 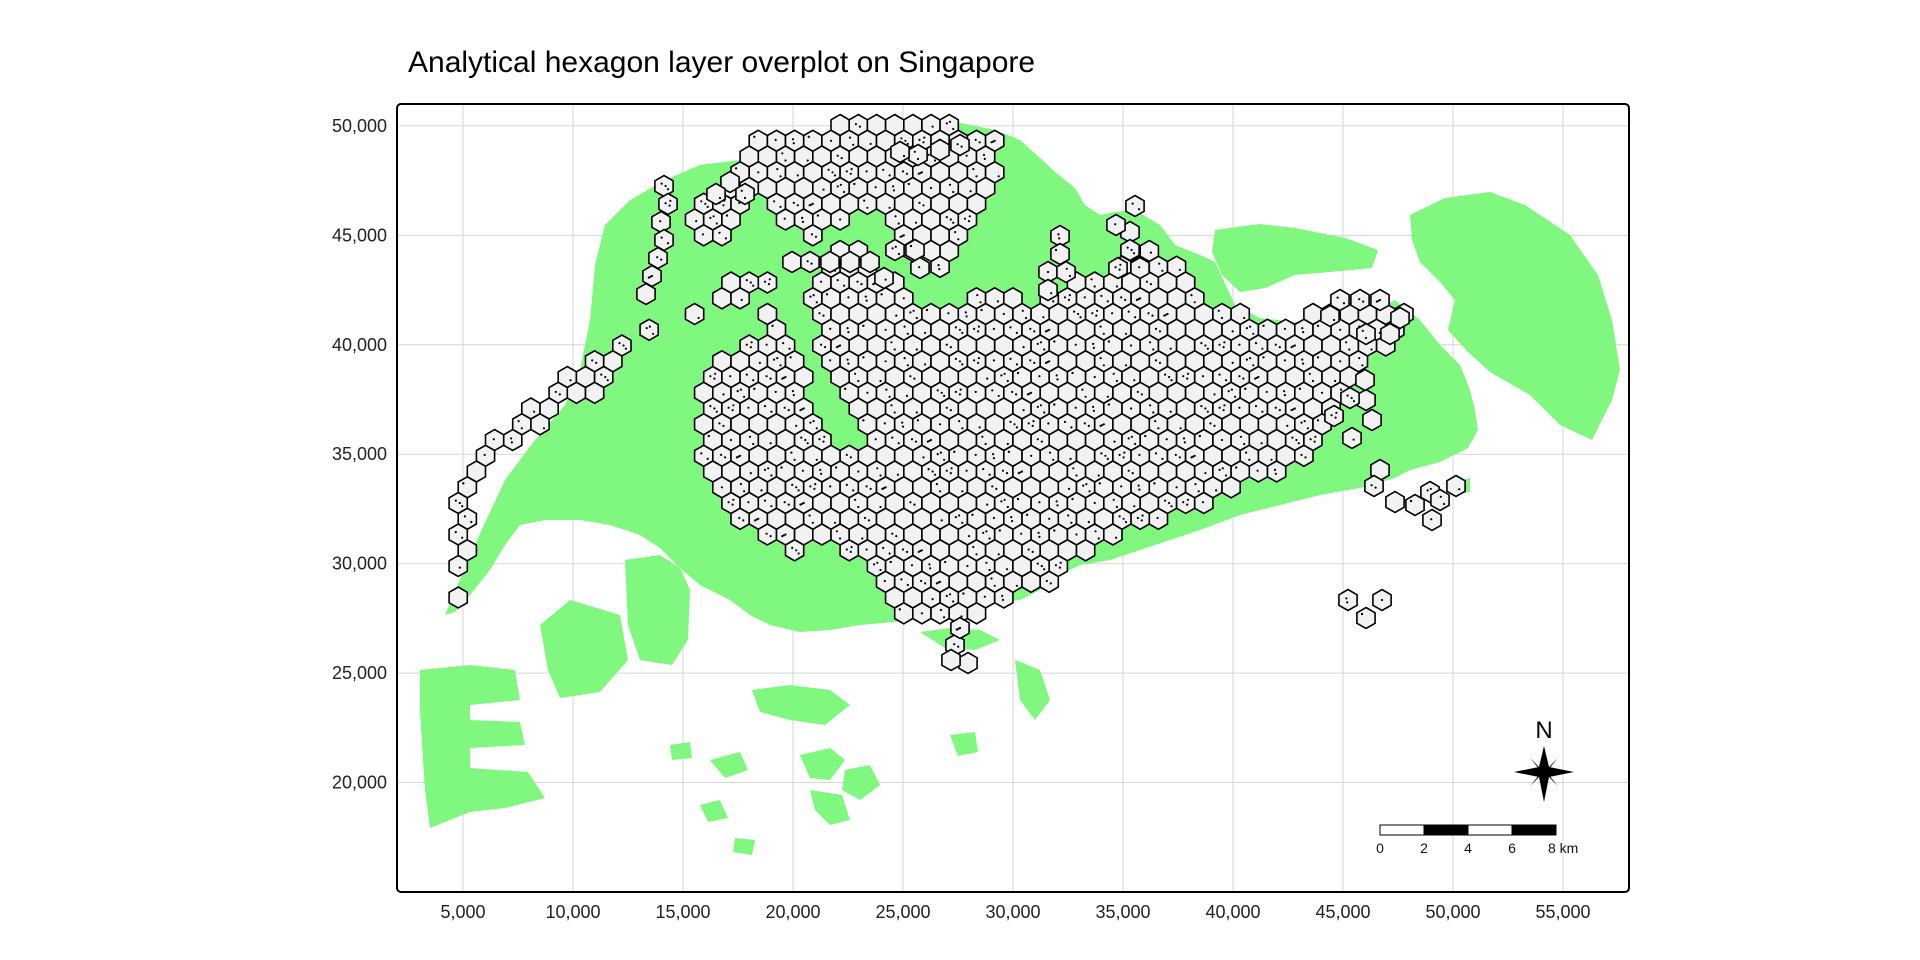 What do you see at coordinates (1562, 912) in the screenshot?
I see `x-tick-label: 55,000` at bounding box center [1562, 912].